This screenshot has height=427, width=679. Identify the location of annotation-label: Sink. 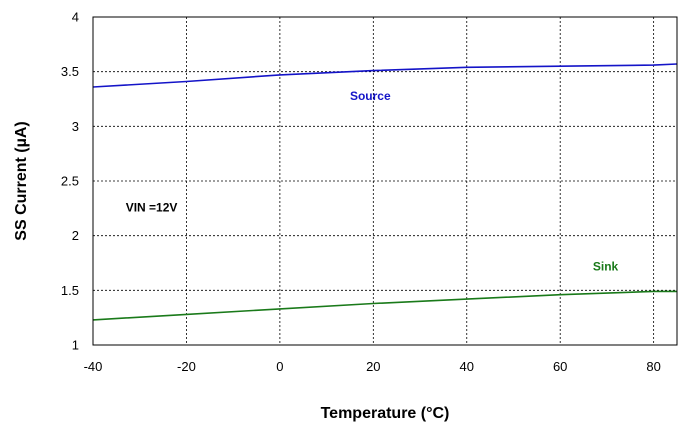
(606, 267).